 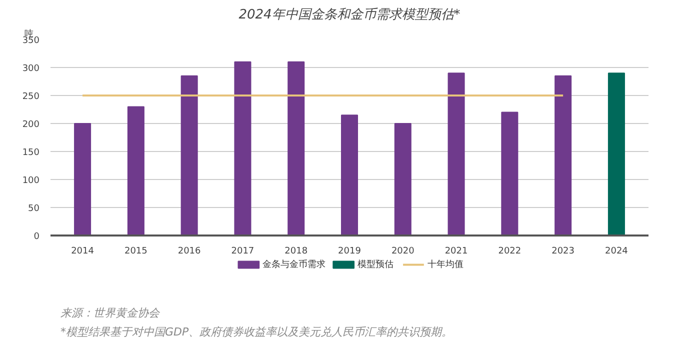 What do you see at coordinates (350, 251) in the screenshot?
I see `x-tick-label: 2019` at bounding box center [350, 251].